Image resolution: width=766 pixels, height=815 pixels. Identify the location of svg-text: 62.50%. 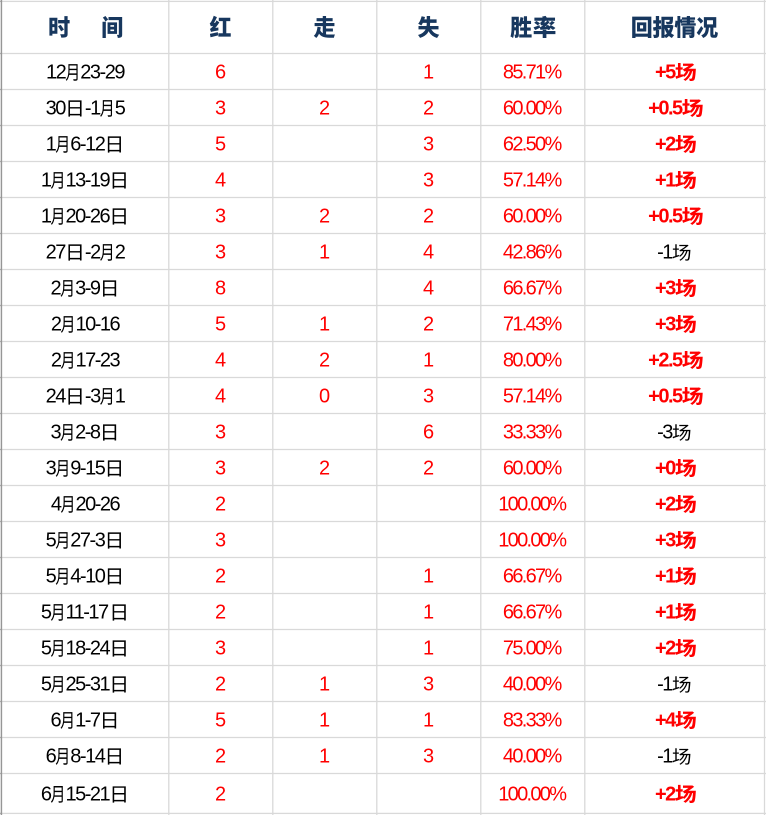
(533, 145).